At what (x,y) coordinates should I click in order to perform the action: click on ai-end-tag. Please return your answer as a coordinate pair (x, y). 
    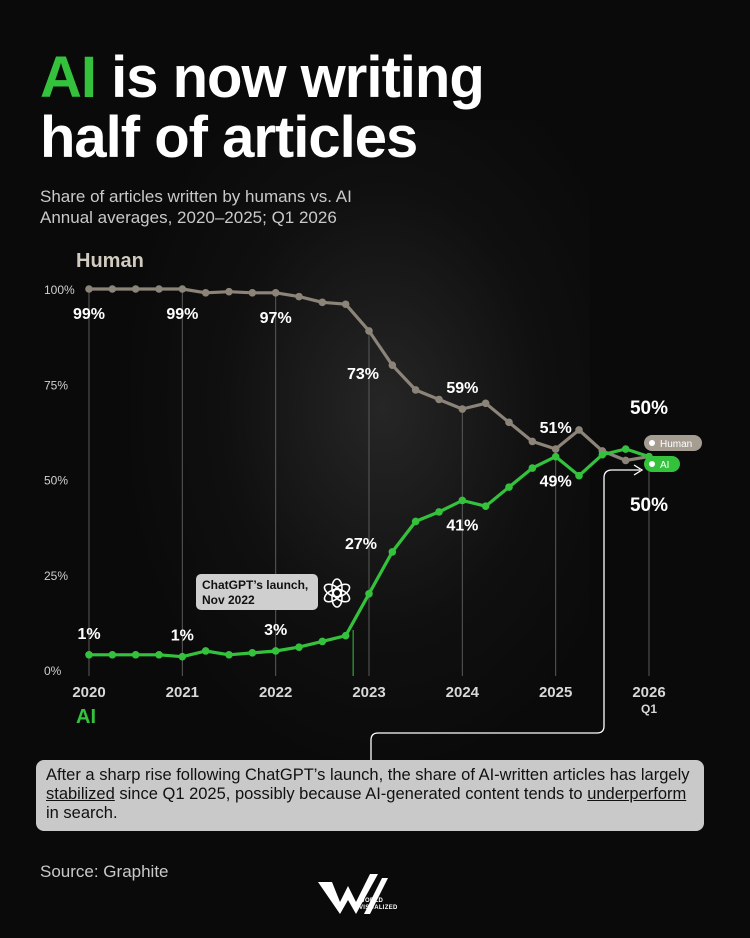
    Looking at the image, I should click on (662, 464).